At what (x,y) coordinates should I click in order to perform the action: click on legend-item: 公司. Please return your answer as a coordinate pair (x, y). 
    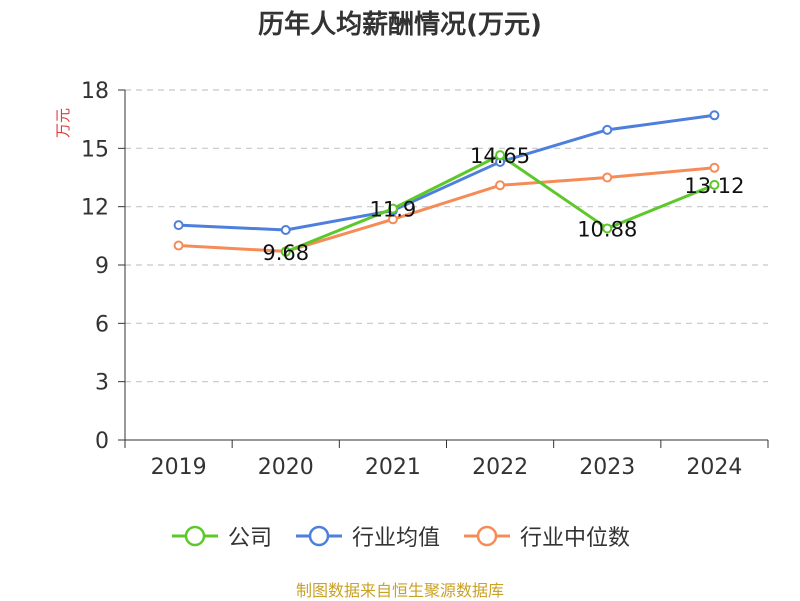
    Looking at the image, I should click on (221, 536).